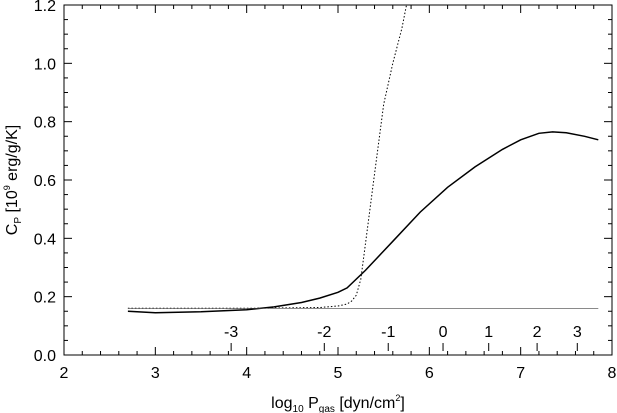 This screenshot has height=413, width=617. I want to click on y-tick-label: 1.2, so click(45, 7).